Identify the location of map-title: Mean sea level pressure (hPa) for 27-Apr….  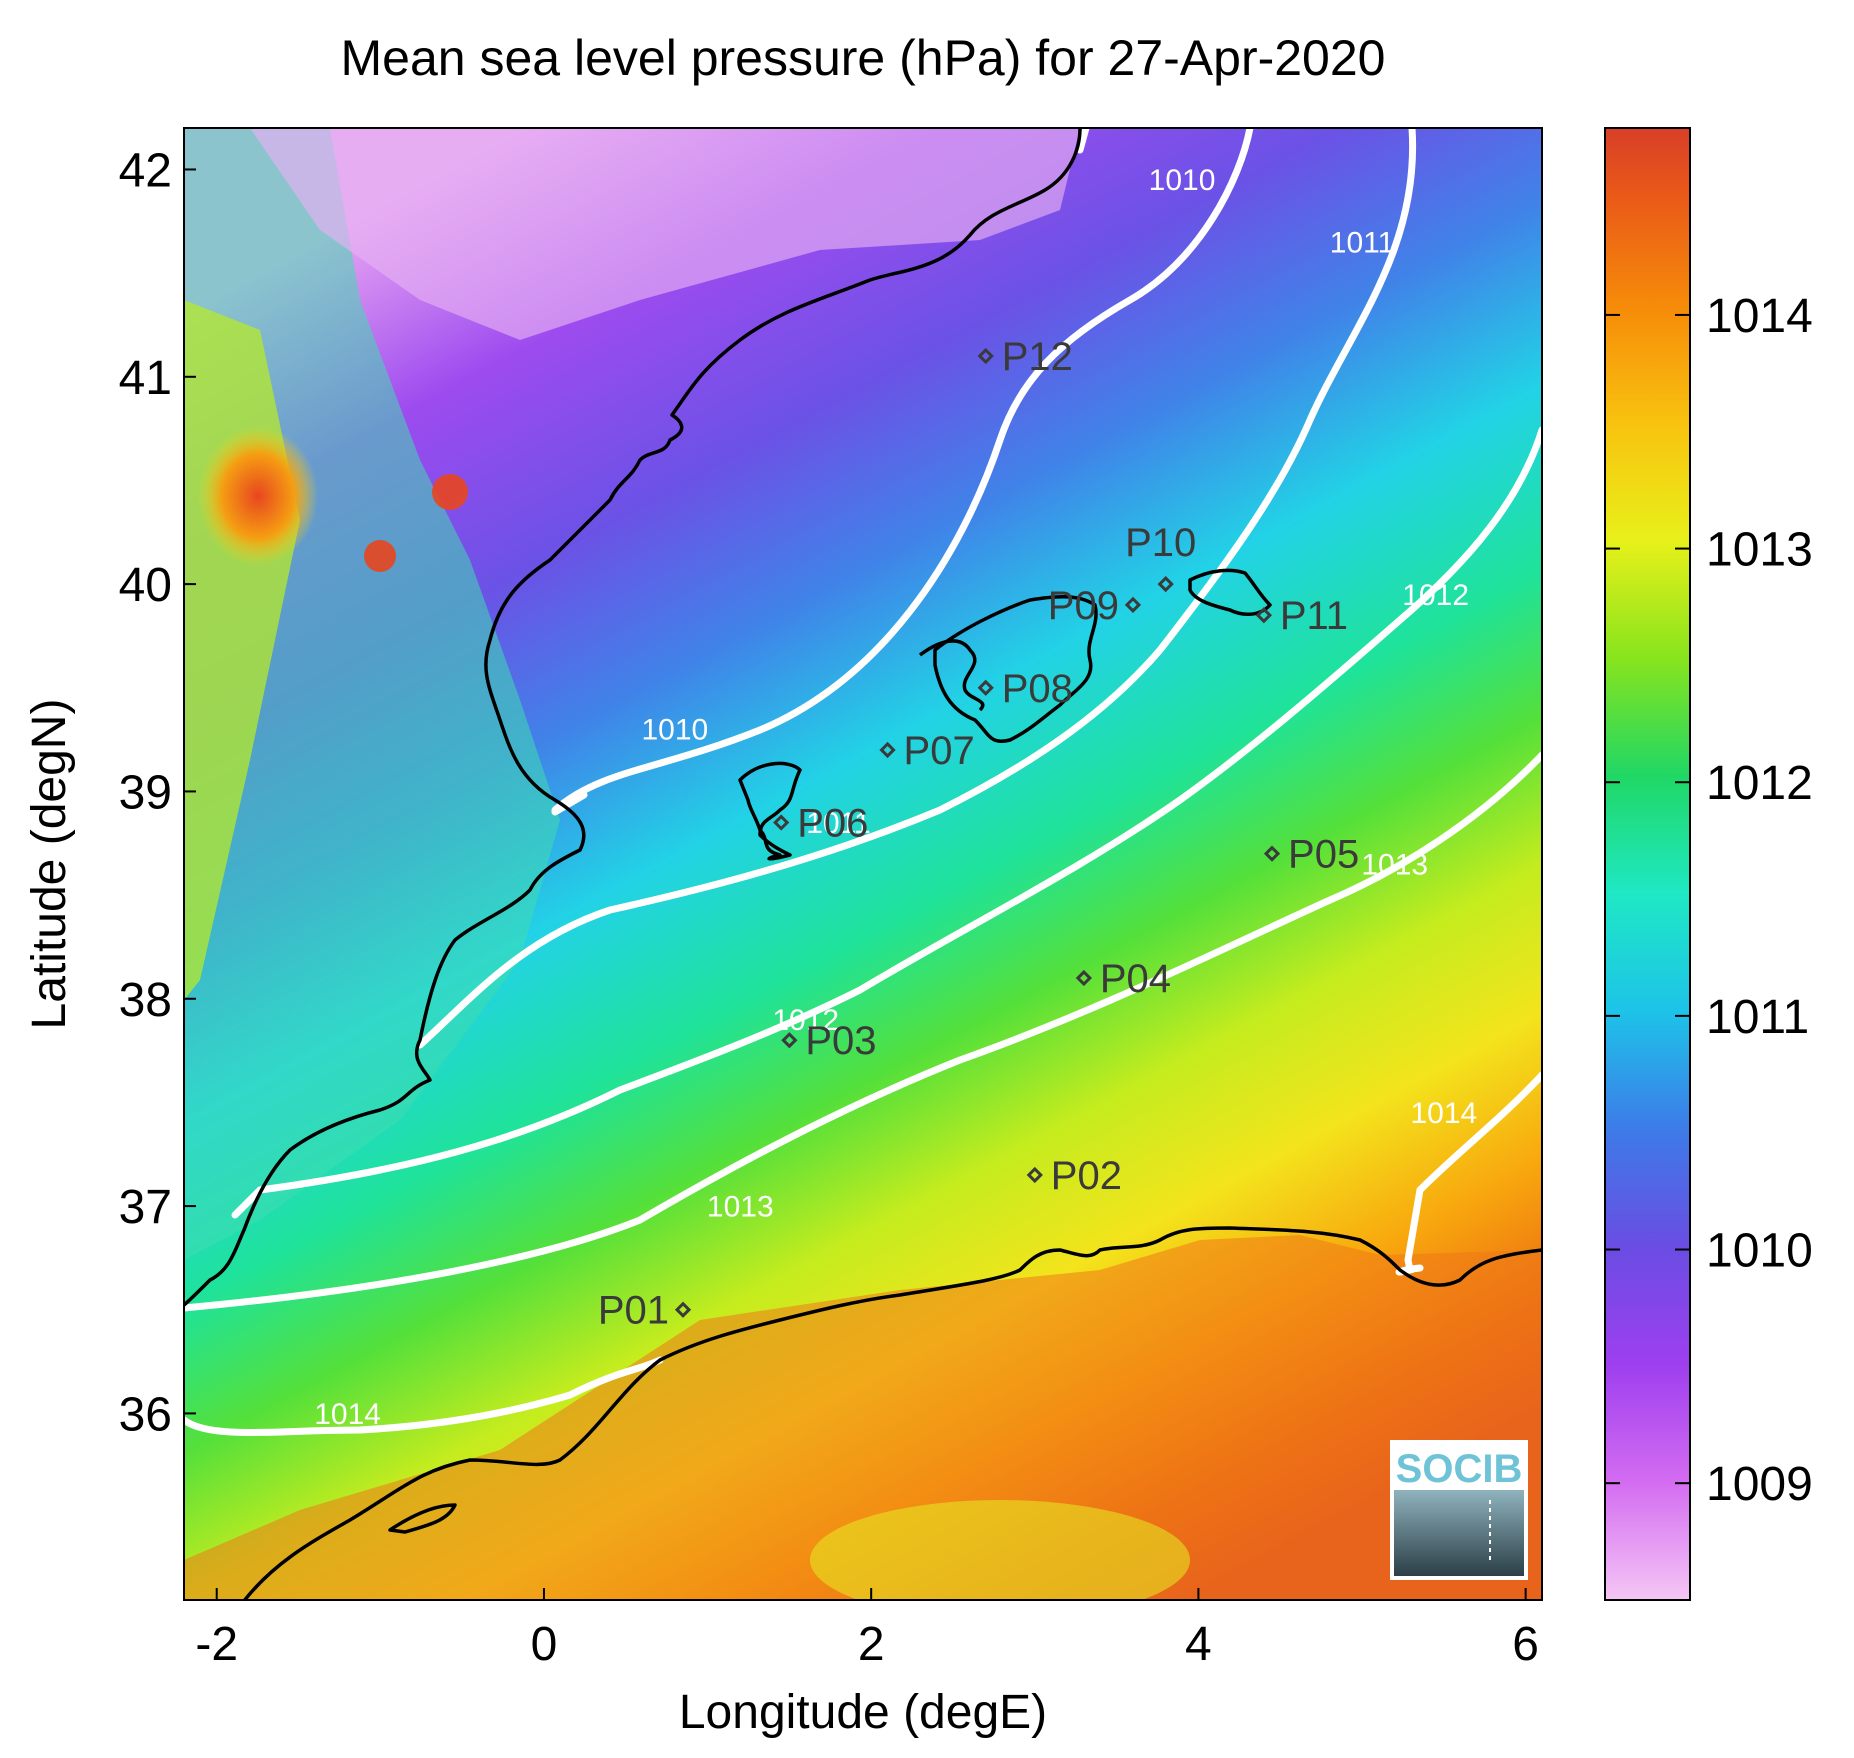
(863, 58).